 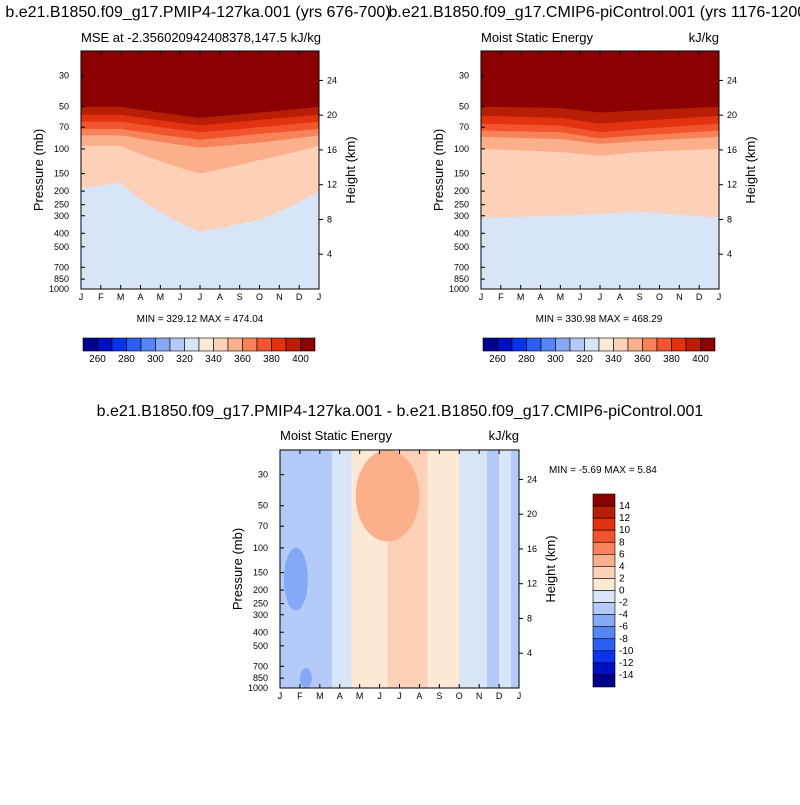 I want to click on y-tick-label: 50, so click(x=64, y=107).